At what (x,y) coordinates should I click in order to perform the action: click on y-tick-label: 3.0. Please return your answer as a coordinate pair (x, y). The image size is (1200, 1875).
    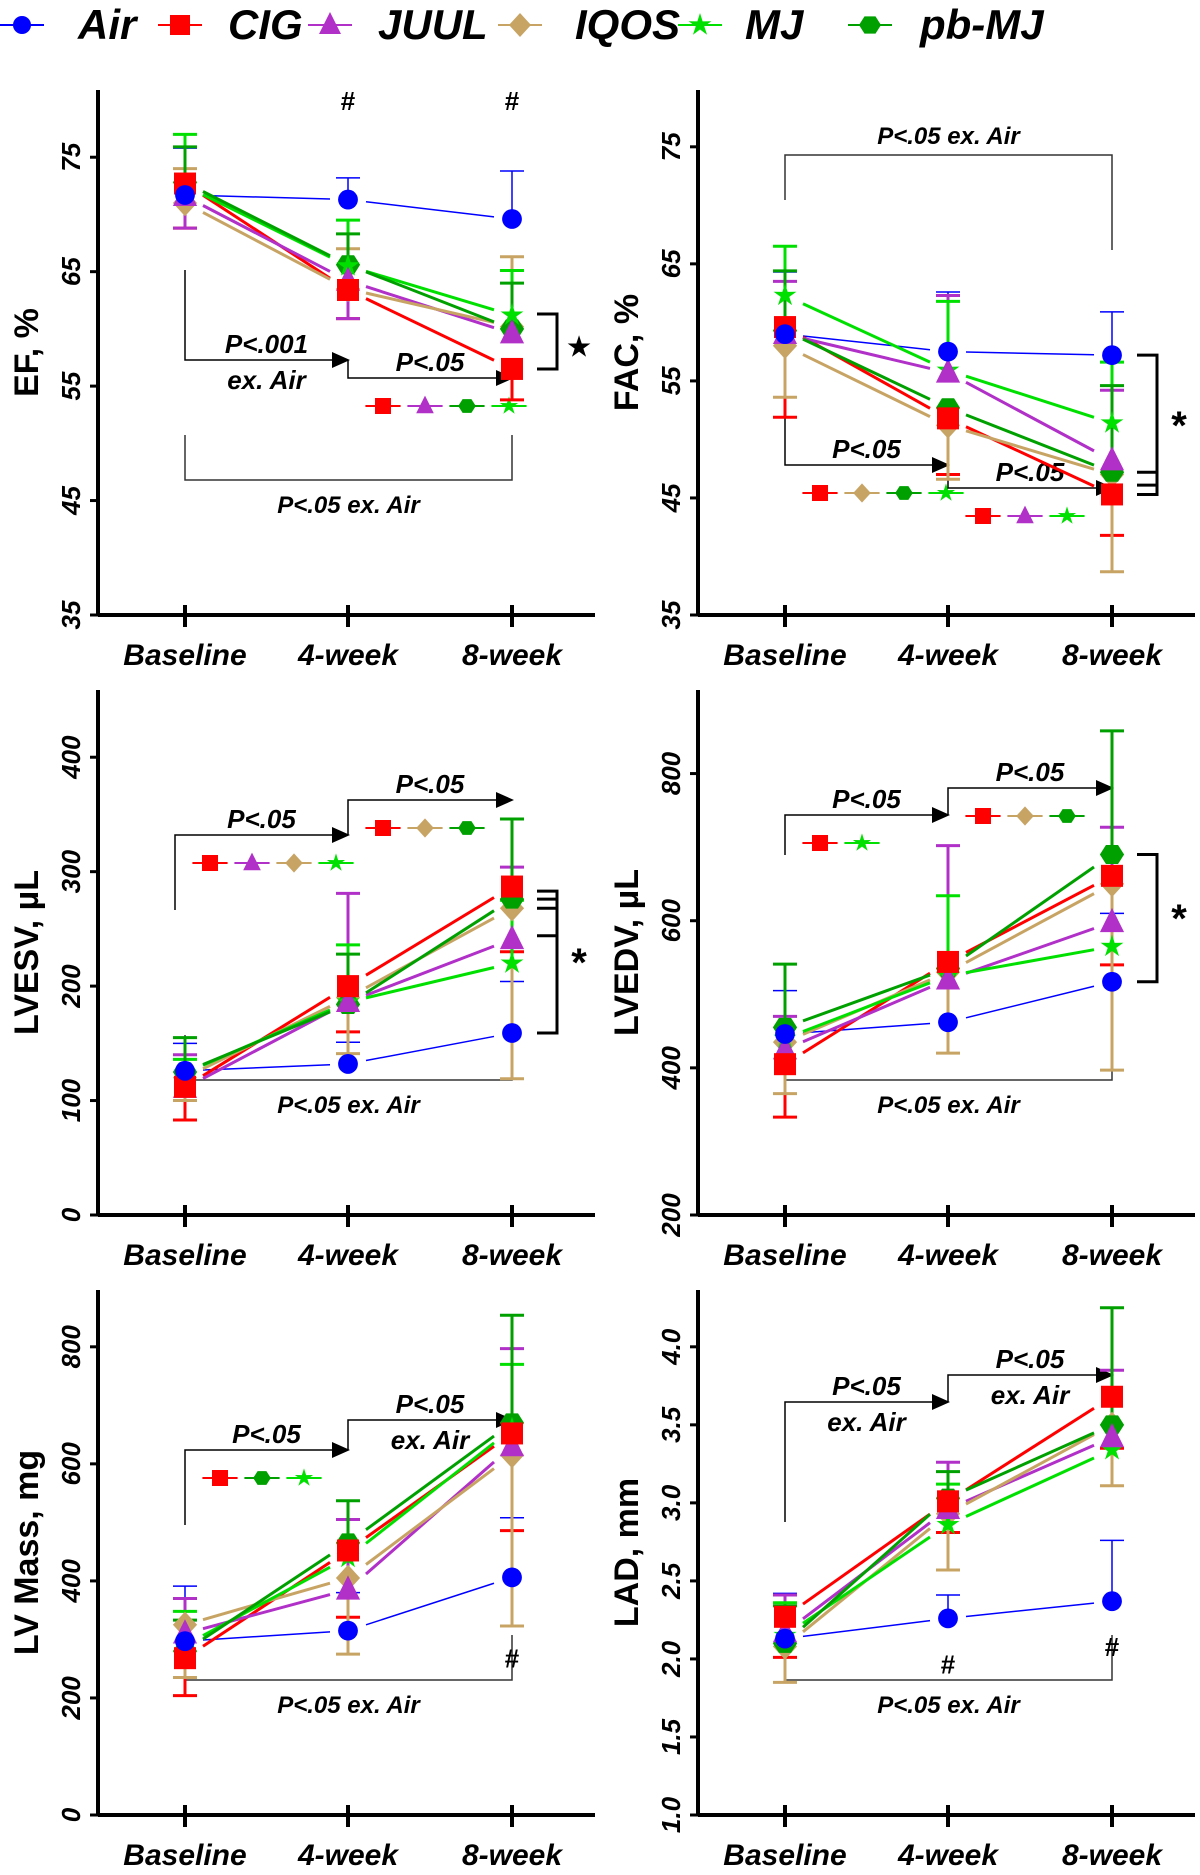
    Looking at the image, I should click on (671, 1502).